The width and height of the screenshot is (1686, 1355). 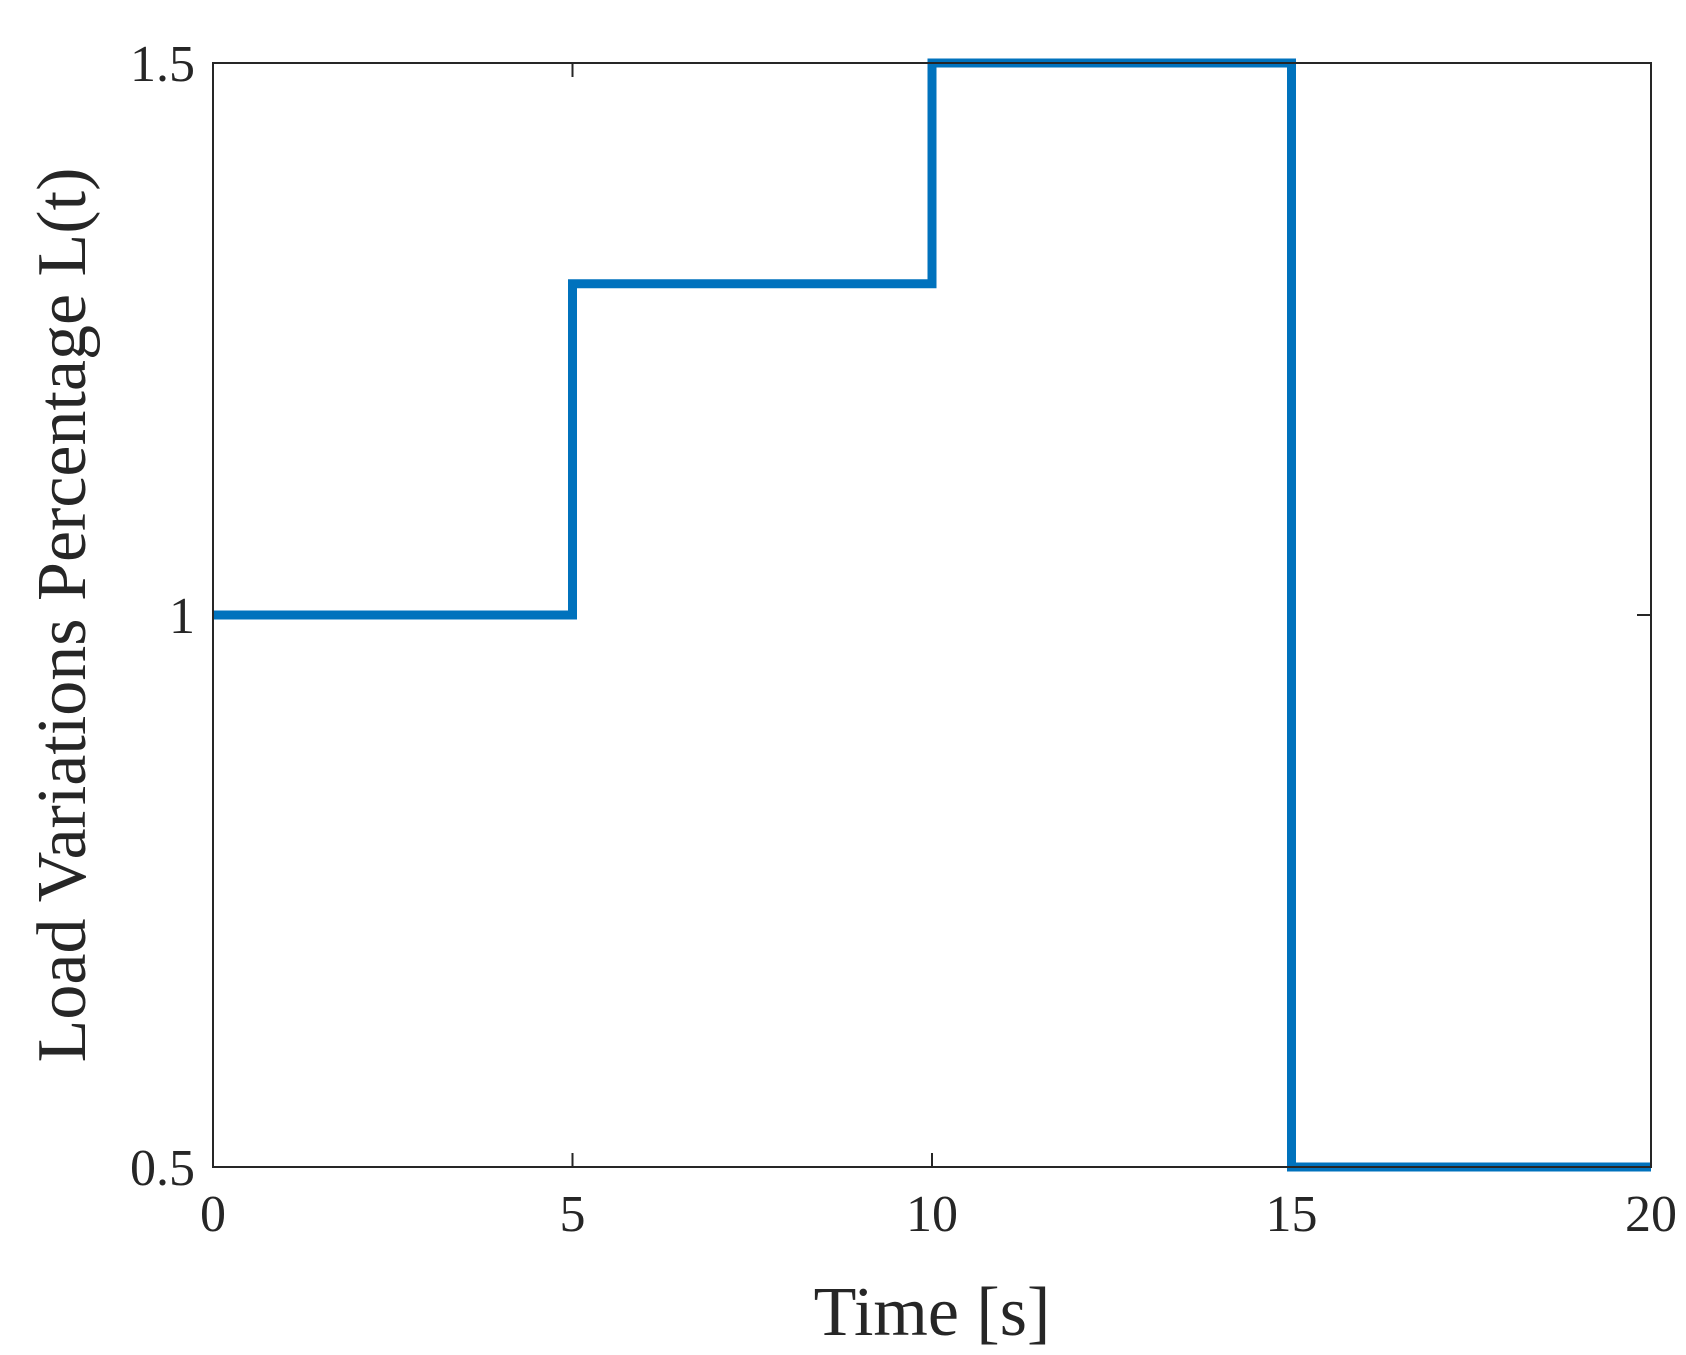 I want to click on x-tick-labels: 0 5 10 15 20, so click(x=938, y=1214).